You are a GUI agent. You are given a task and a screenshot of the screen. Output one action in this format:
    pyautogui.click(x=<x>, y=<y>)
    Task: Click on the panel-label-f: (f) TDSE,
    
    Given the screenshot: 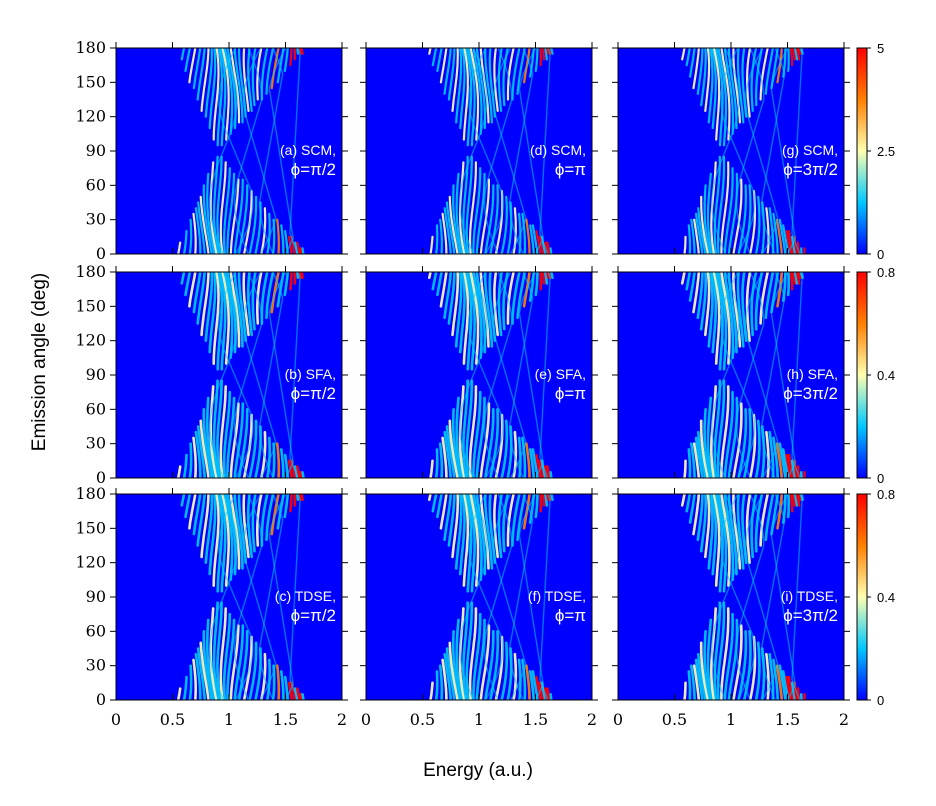 What is the action you would take?
    pyautogui.click(x=557, y=596)
    